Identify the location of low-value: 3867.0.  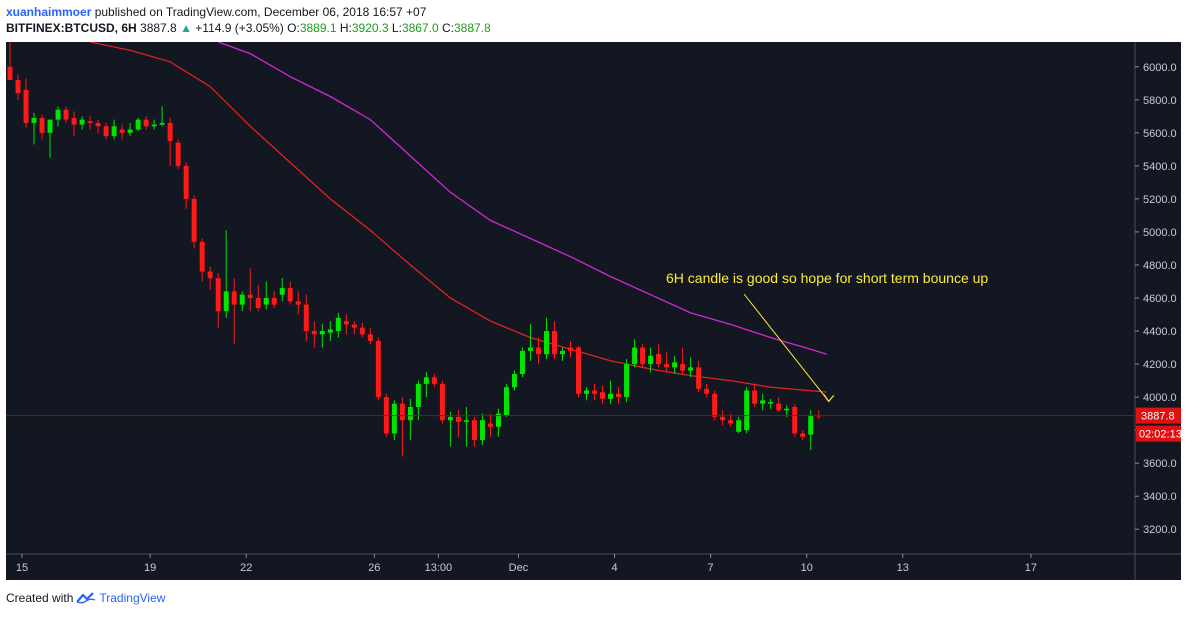
(420, 28).